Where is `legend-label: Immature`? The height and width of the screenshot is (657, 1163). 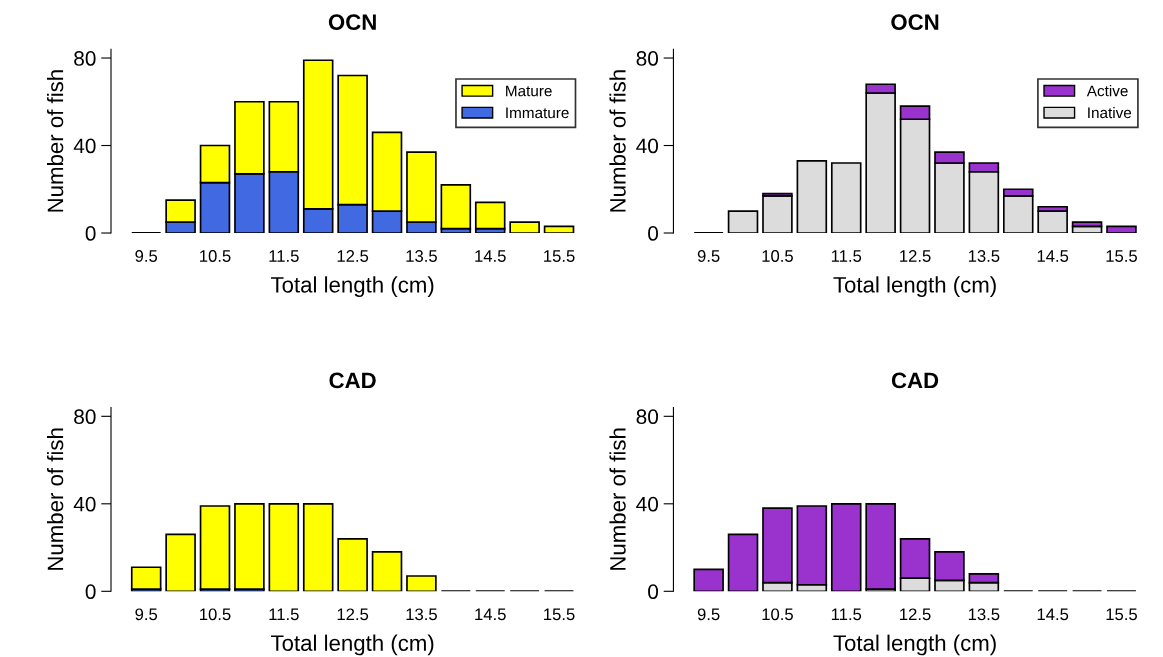
legend-label: Immature is located at coordinates (537, 113).